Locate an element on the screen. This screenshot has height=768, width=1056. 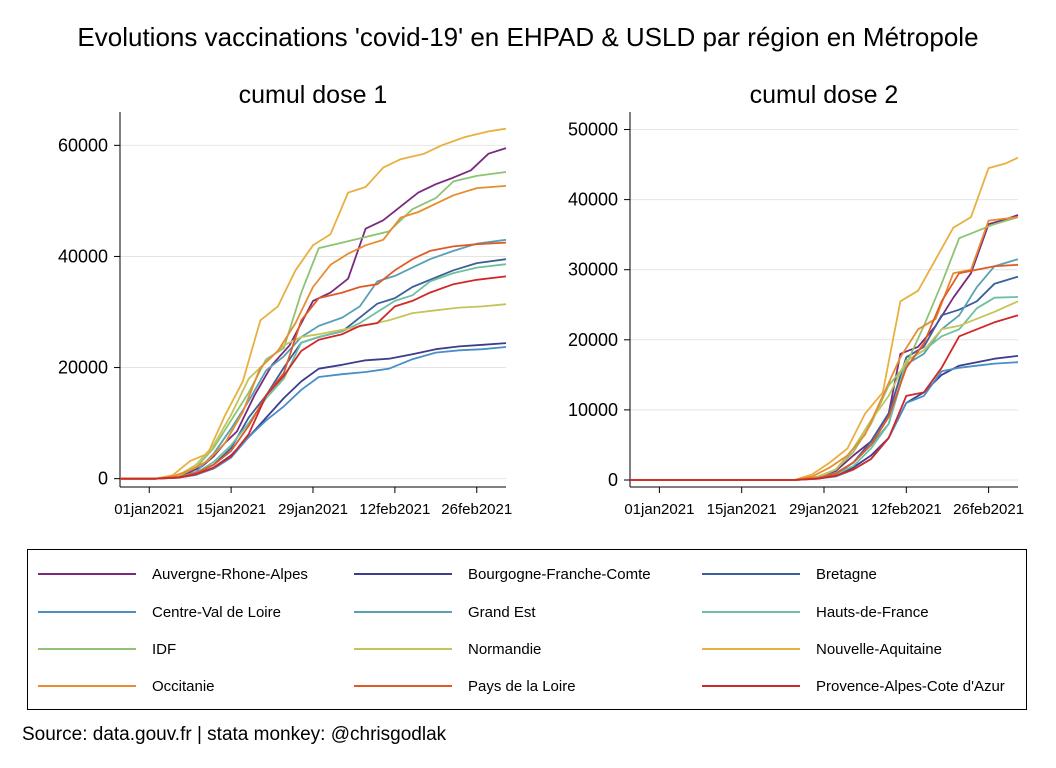
legend-label: Hauts-de-France is located at coordinates (872, 612).